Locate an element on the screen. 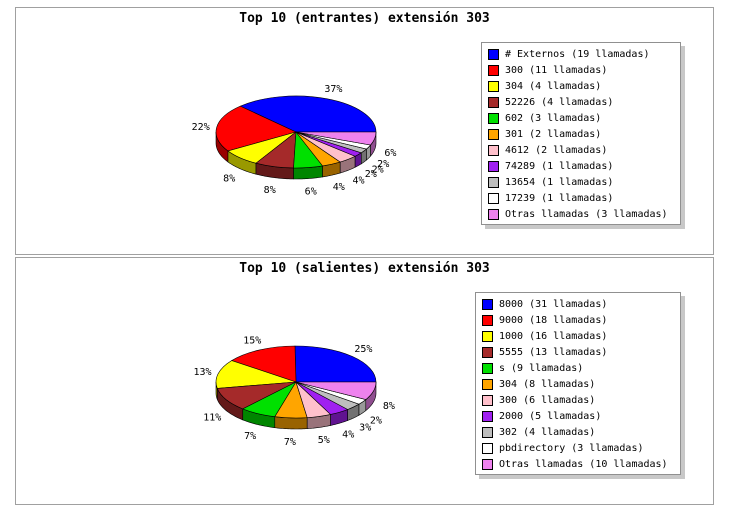 The width and height of the screenshot is (731, 513). legend-label: 302 (4 llamadas) is located at coordinates (547, 432).